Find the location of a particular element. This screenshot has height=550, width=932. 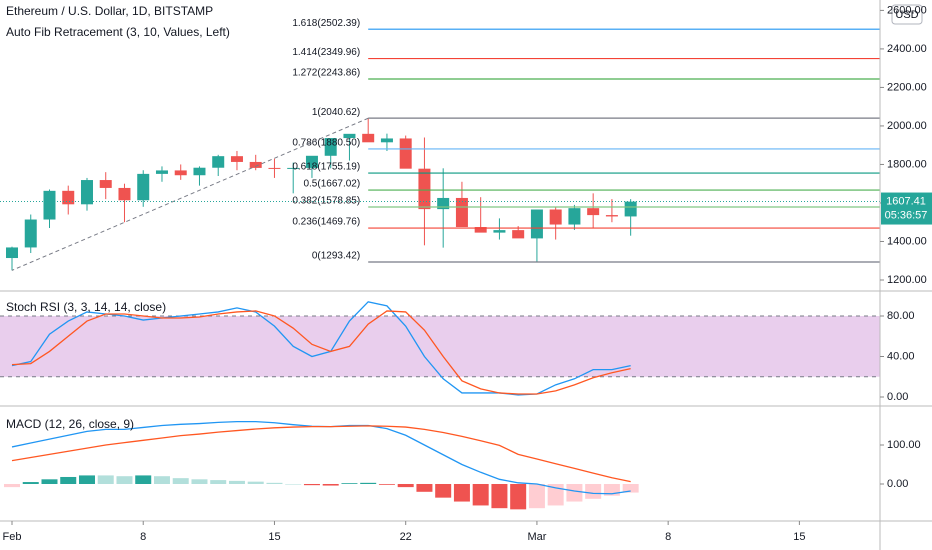

y-tick-label: 2200.00 is located at coordinates (907, 87).